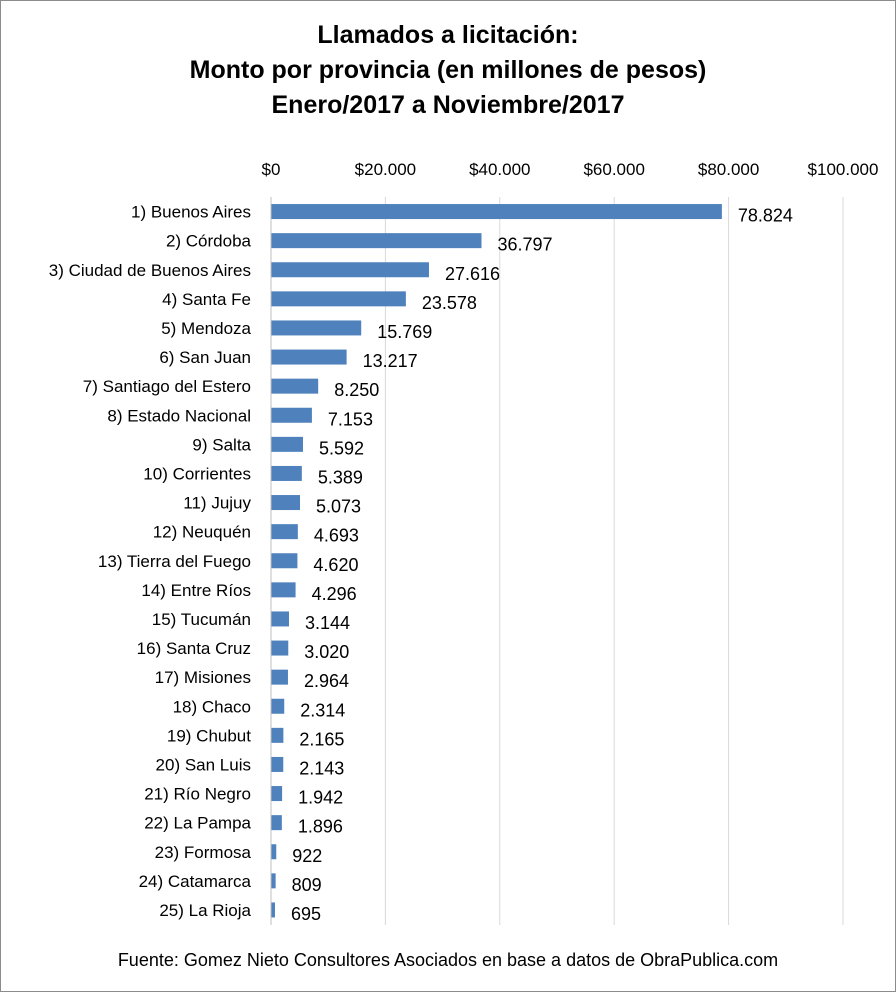  Describe the element at coordinates (217, 503) in the screenshot. I see `category-label: 11) Jujuy` at that location.